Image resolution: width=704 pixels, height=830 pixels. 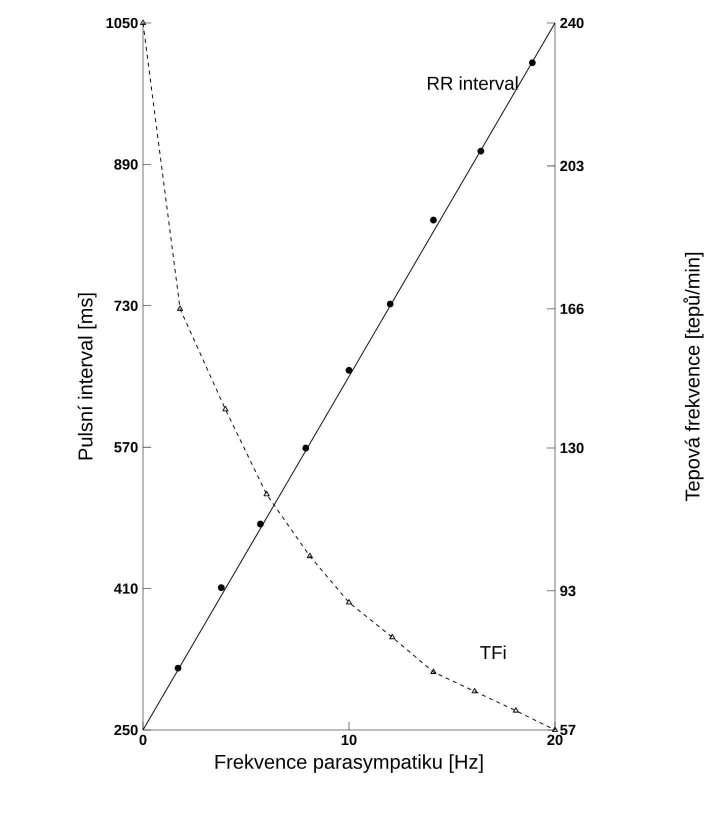 I want to click on y-tick-label: 570, so click(x=126, y=447).